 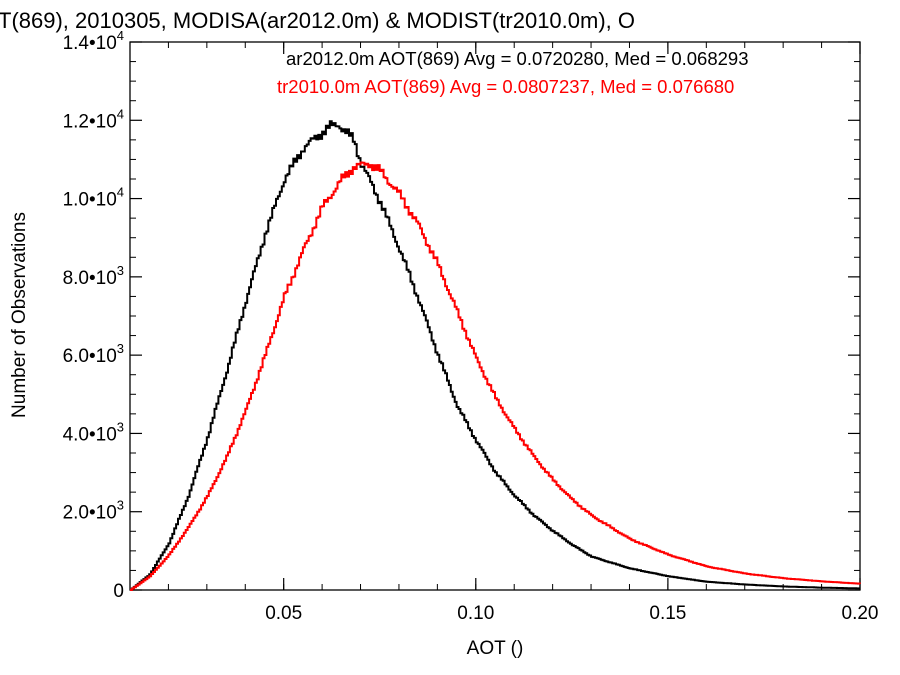 I want to click on y-tick-label: 1.0•104, so click(x=93, y=198).